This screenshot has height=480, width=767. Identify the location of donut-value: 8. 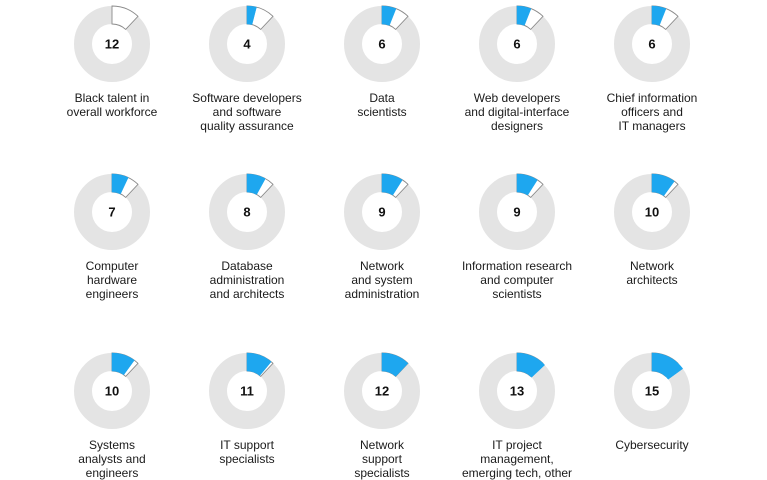
(246, 212).